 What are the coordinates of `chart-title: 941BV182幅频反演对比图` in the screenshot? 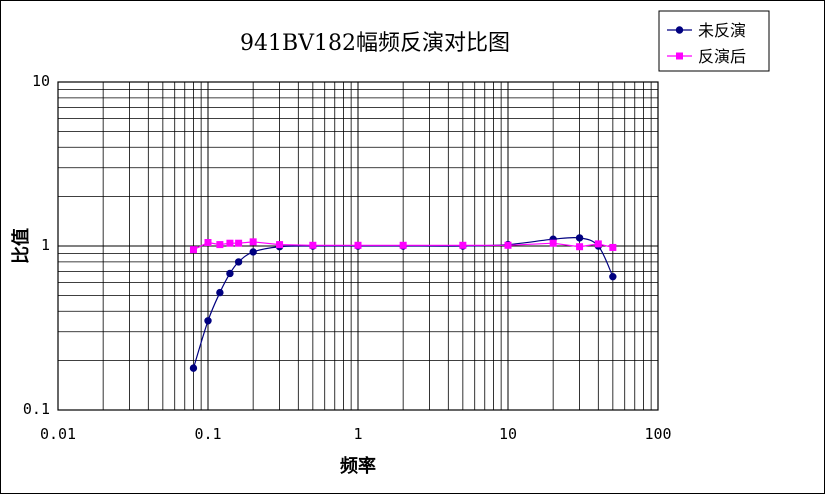 It's located at (375, 43).